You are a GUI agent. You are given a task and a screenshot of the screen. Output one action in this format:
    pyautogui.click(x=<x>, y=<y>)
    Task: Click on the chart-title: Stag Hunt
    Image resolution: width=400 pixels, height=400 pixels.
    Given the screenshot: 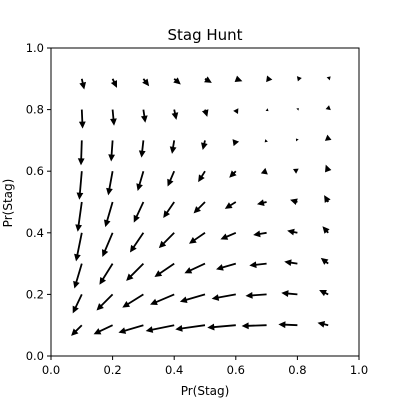 What is the action you would take?
    pyautogui.click(x=204, y=35)
    